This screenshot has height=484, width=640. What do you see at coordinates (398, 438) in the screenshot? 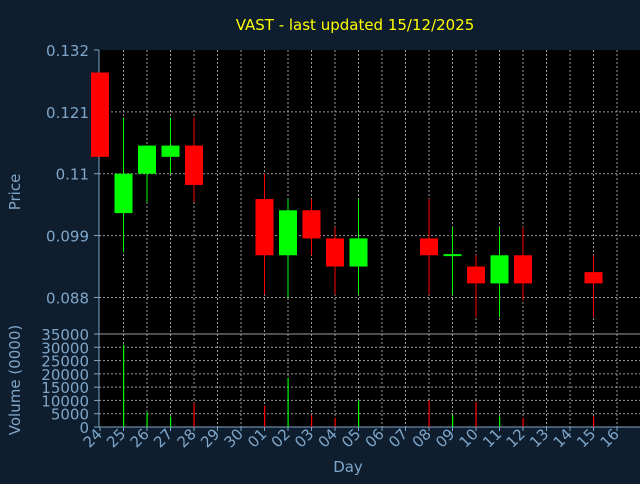
I see `x-tick-label: 07` at bounding box center [398, 438].